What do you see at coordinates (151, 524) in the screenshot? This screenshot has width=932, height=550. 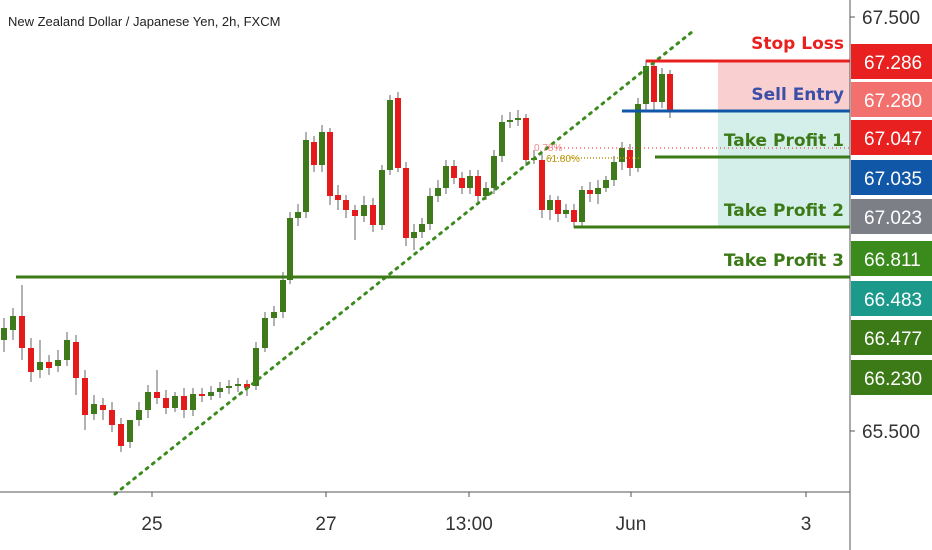 I see `x-tick-label: 25` at bounding box center [151, 524].